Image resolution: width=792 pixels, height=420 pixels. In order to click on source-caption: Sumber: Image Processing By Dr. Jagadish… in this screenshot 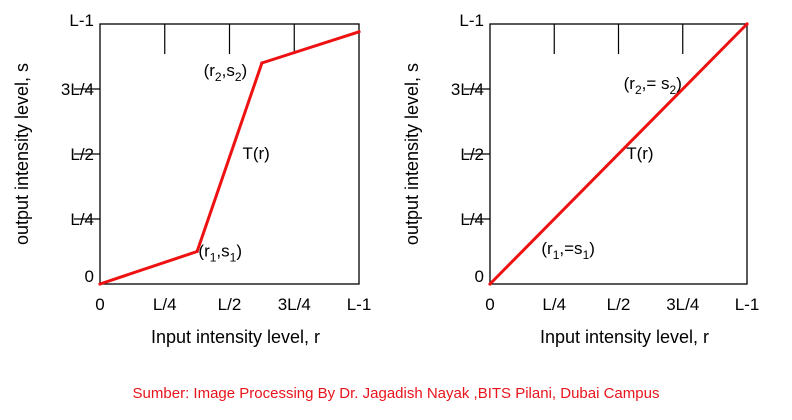, I will do `click(396, 393)`.